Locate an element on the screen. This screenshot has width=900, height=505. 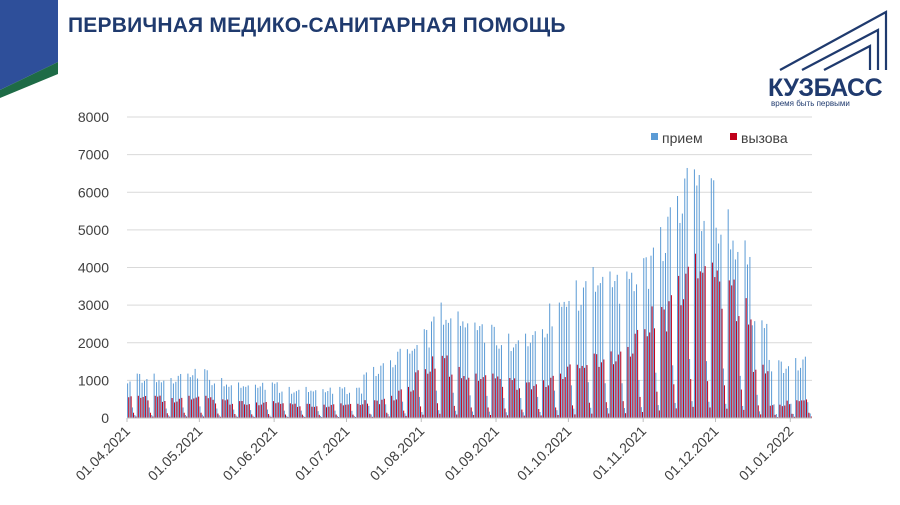
y-tick-label: 0 is located at coordinates (105, 418).